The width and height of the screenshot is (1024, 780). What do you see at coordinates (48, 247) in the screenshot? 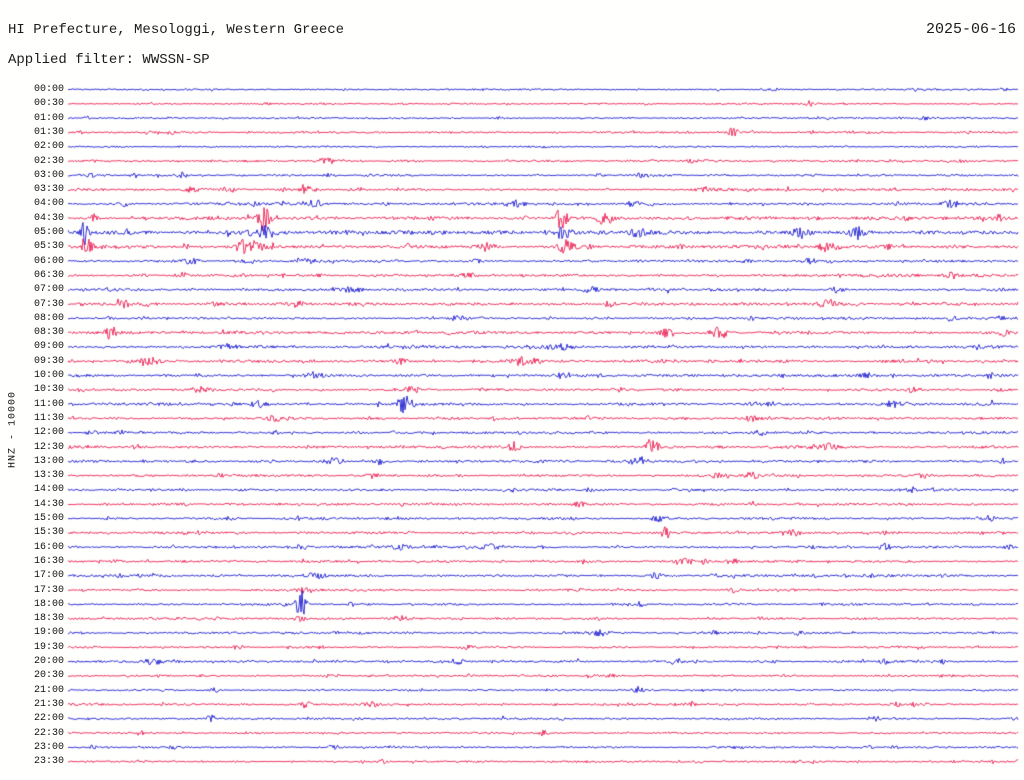
I see `trace-time-label: 05:30` at bounding box center [48, 247].